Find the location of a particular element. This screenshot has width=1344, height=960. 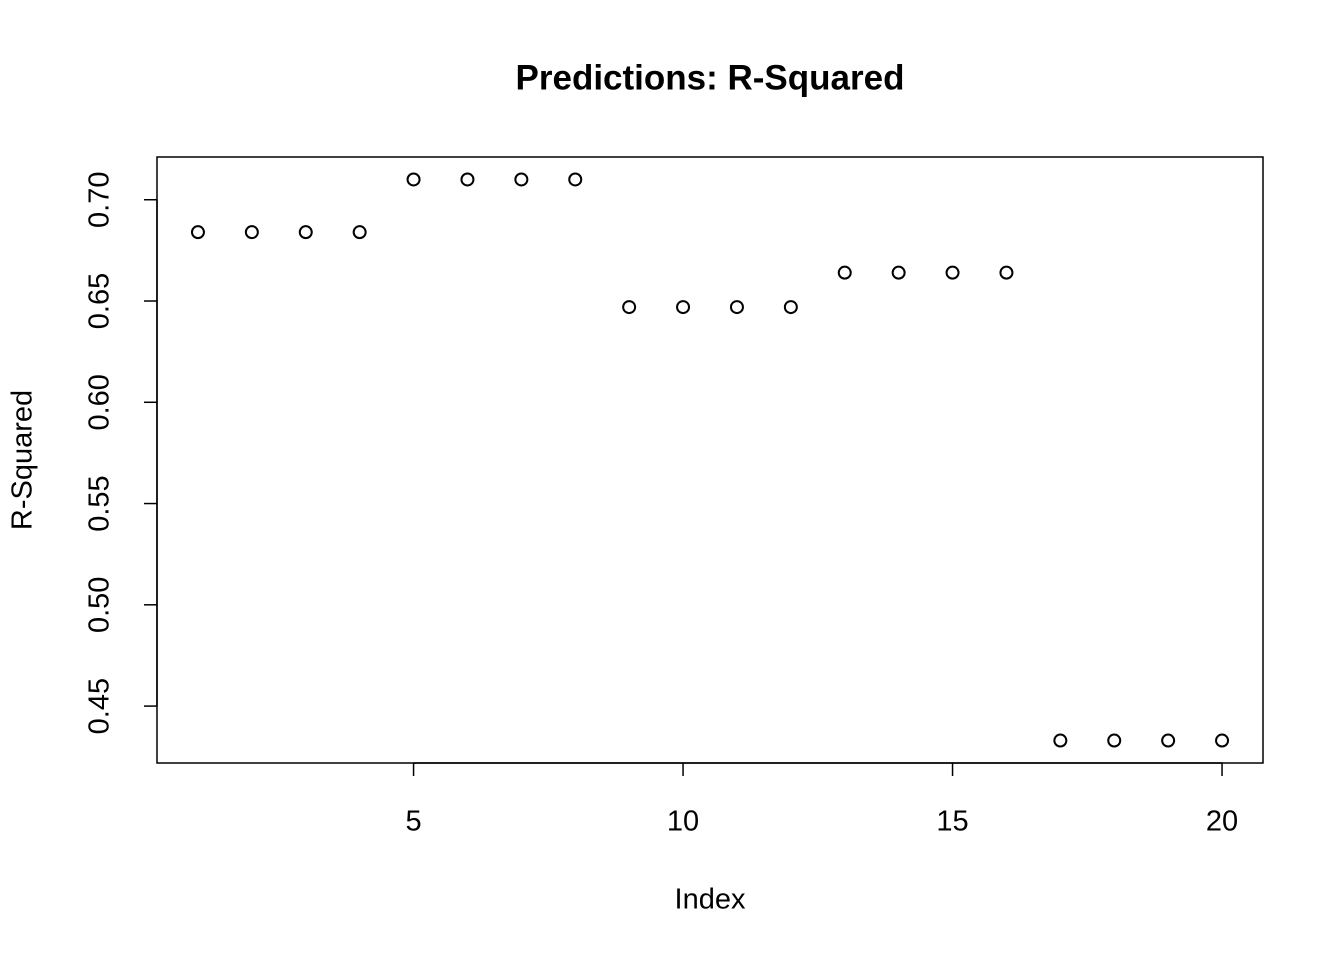

y-tick-label: 0.70 is located at coordinates (100, 200).